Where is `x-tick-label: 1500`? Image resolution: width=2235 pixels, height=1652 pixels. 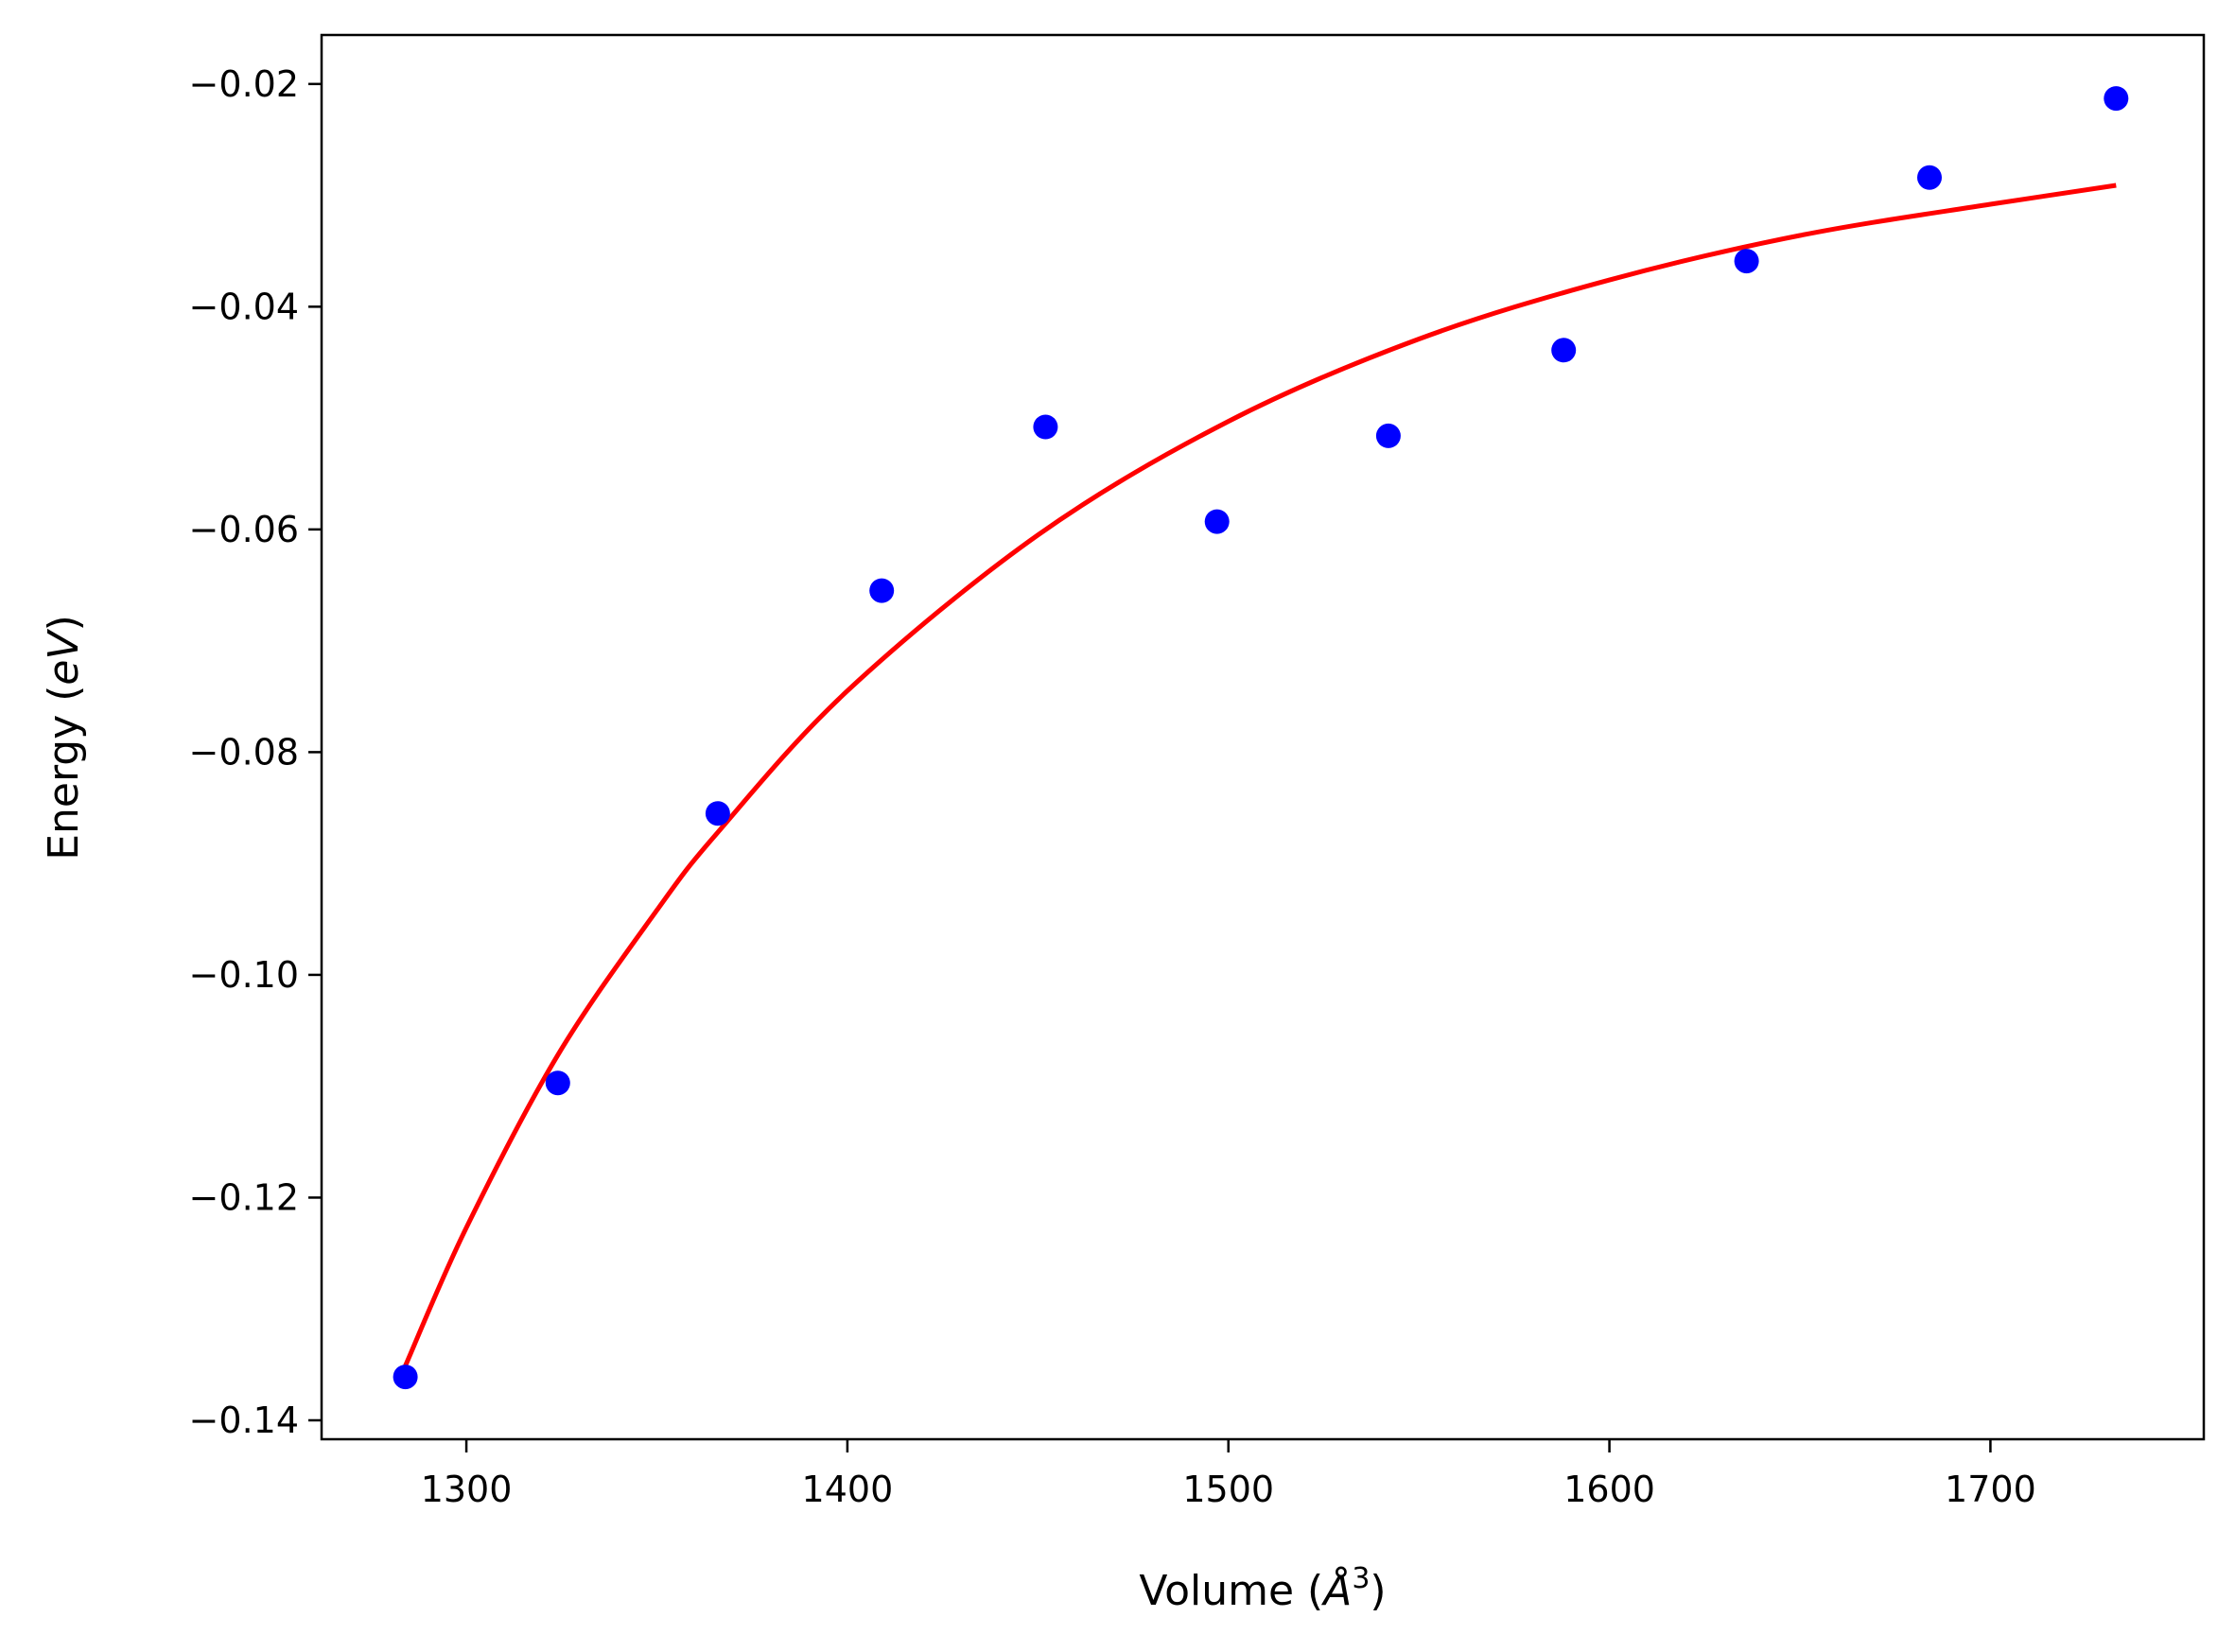
x-tick-label: 1500 is located at coordinates (1228, 1490).